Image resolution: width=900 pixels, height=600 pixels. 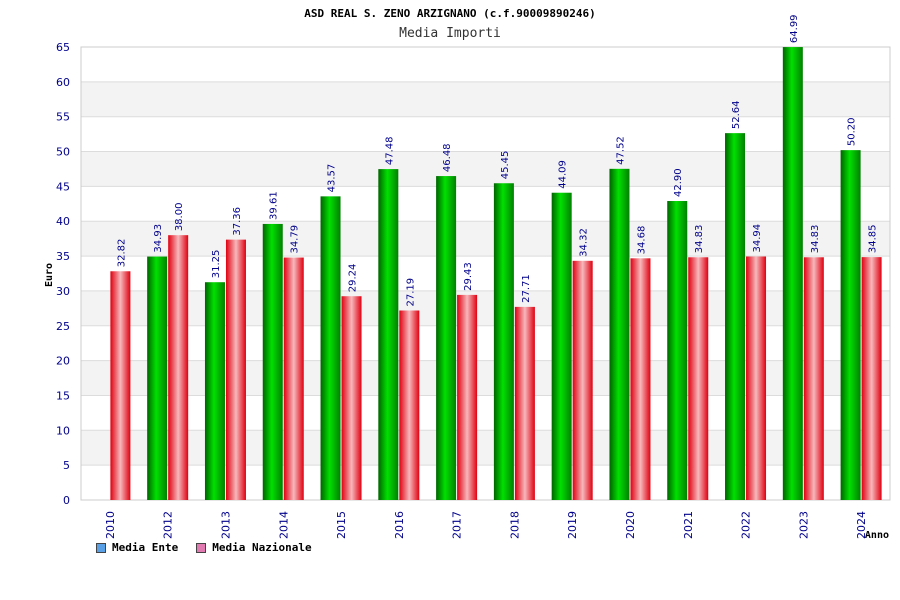 What do you see at coordinates (63, 256) in the screenshot?
I see `y-tick-label: 35` at bounding box center [63, 256].